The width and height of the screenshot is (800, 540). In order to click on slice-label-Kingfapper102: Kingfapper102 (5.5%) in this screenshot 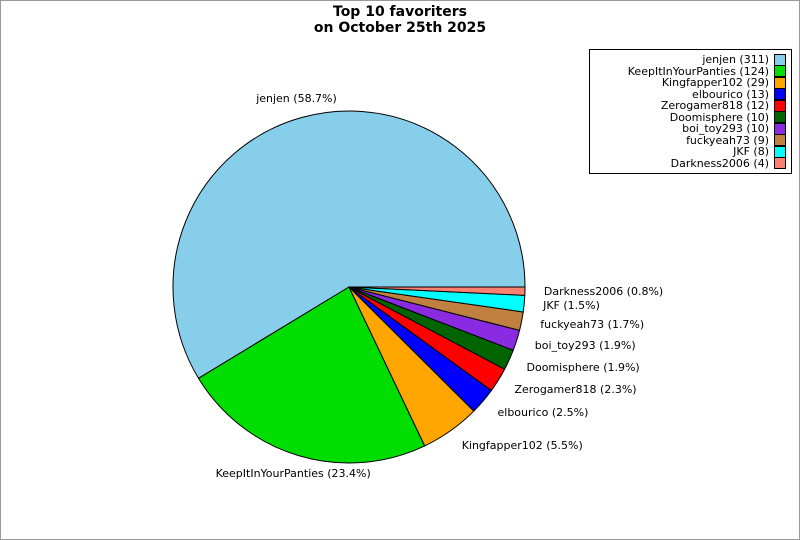, I will do `click(522, 446)`.